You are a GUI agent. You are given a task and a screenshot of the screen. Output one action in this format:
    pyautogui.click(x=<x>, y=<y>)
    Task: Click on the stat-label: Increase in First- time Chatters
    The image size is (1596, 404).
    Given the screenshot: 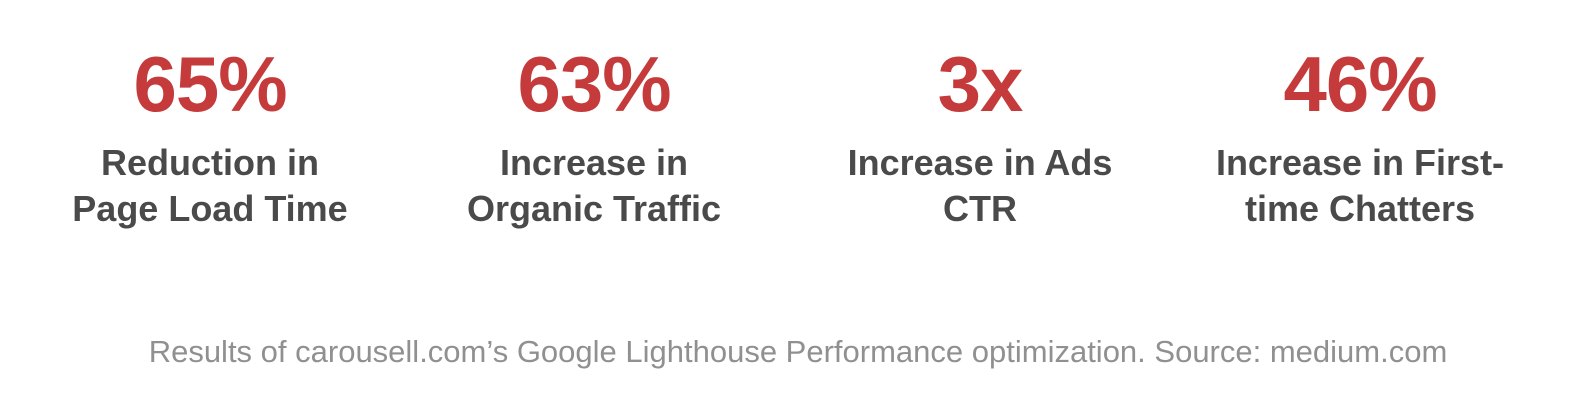 What is the action you would take?
    pyautogui.click(x=1360, y=186)
    